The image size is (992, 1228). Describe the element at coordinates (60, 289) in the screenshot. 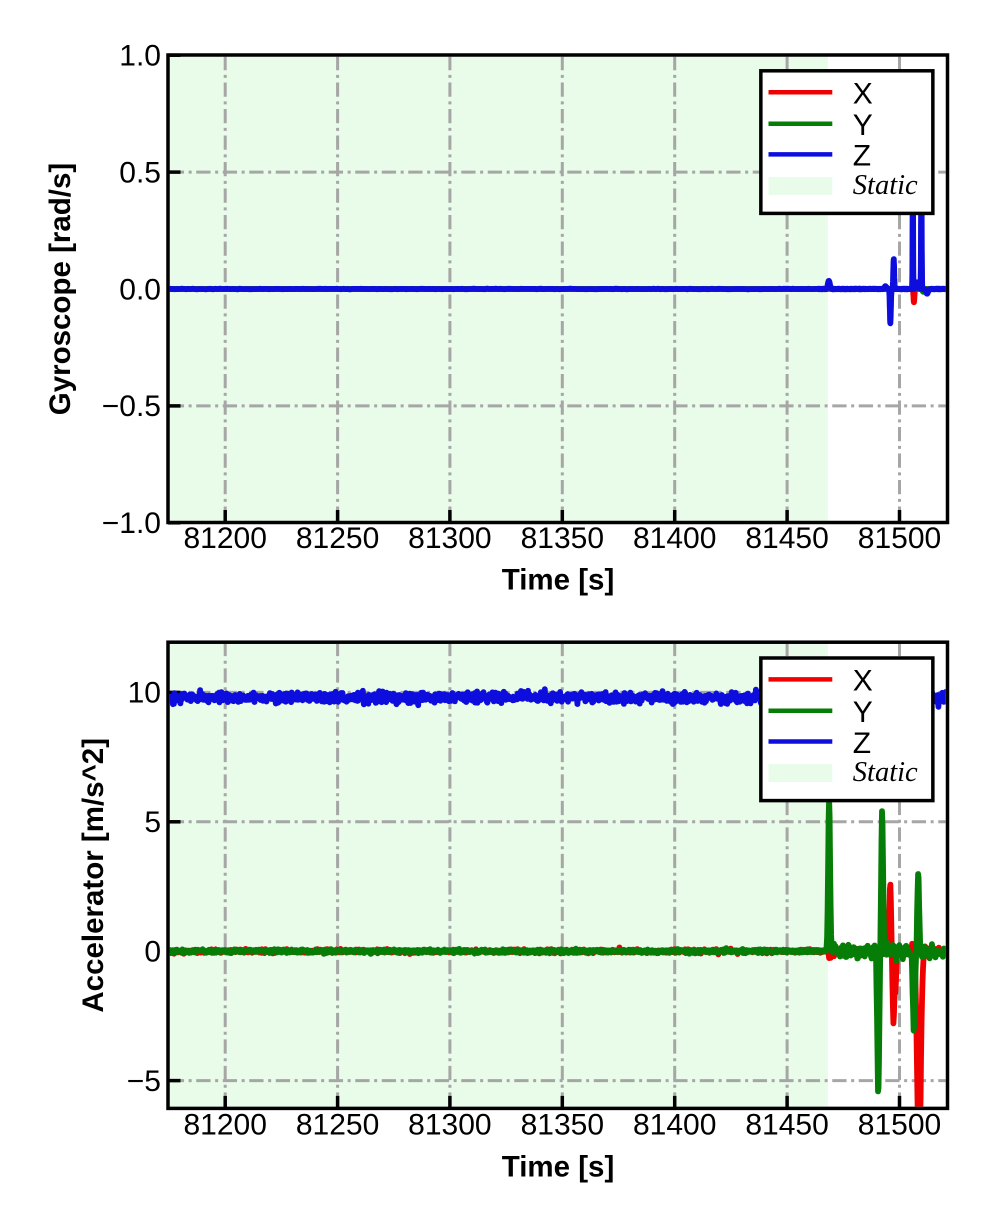

I see `svg-text: Gyroscope [rad/s]` at that location.